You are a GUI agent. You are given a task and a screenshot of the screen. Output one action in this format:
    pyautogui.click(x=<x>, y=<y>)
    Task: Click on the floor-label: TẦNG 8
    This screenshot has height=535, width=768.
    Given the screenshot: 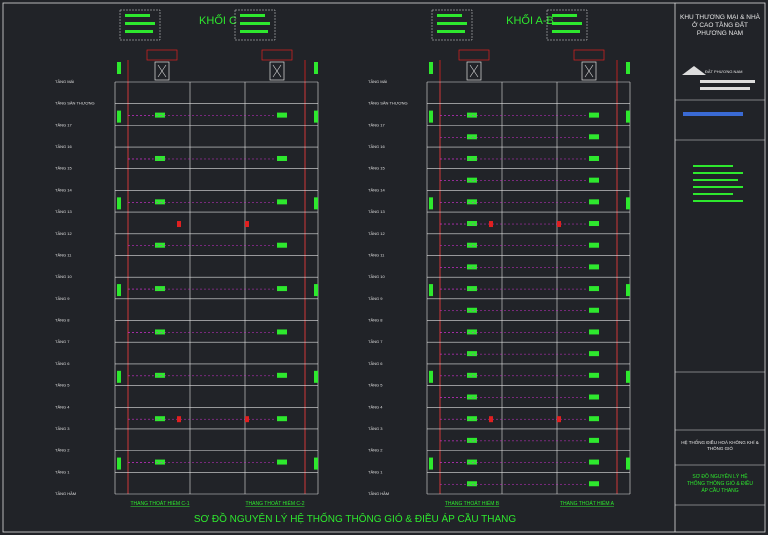 What is the action you would take?
    pyautogui.click(x=375, y=320)
    